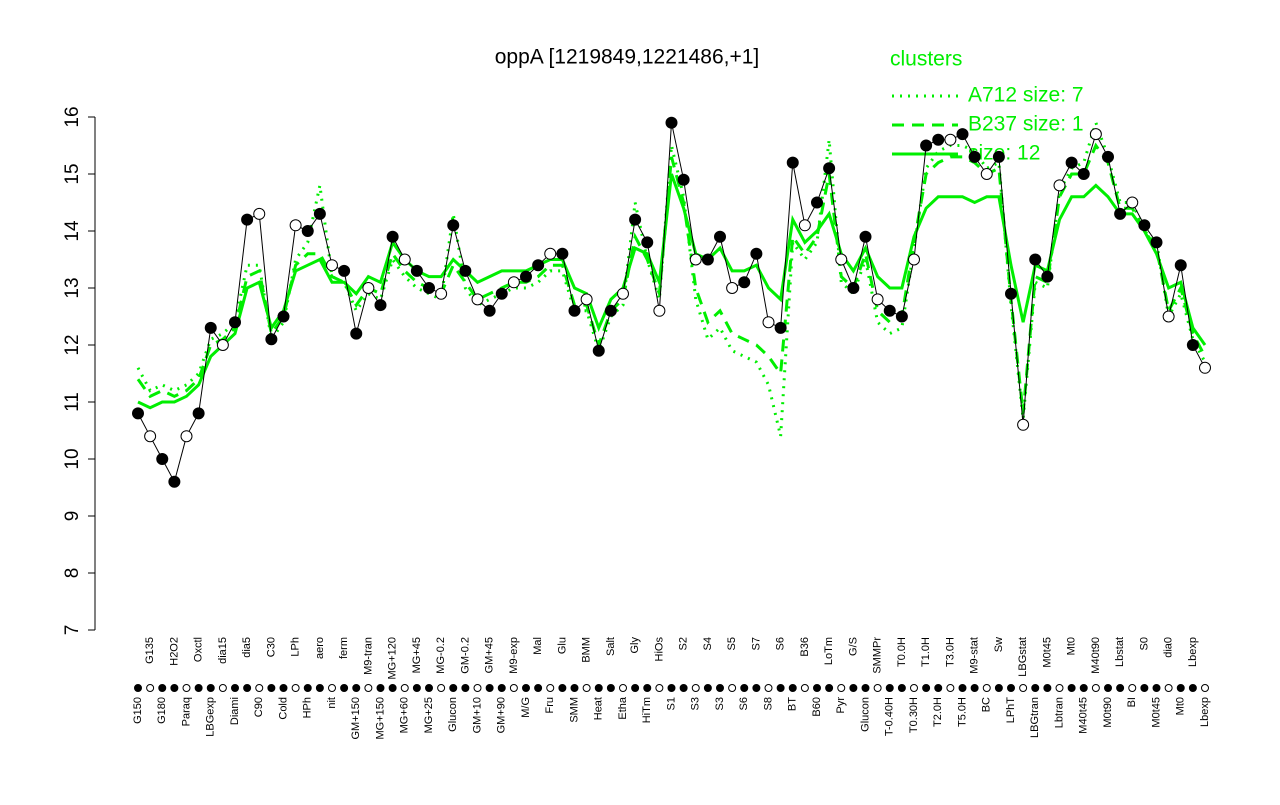  What do you see at coordinates (720, 703) in the screenshot?
I see `x-tick-label: S3` at bounding box center [720, 703].